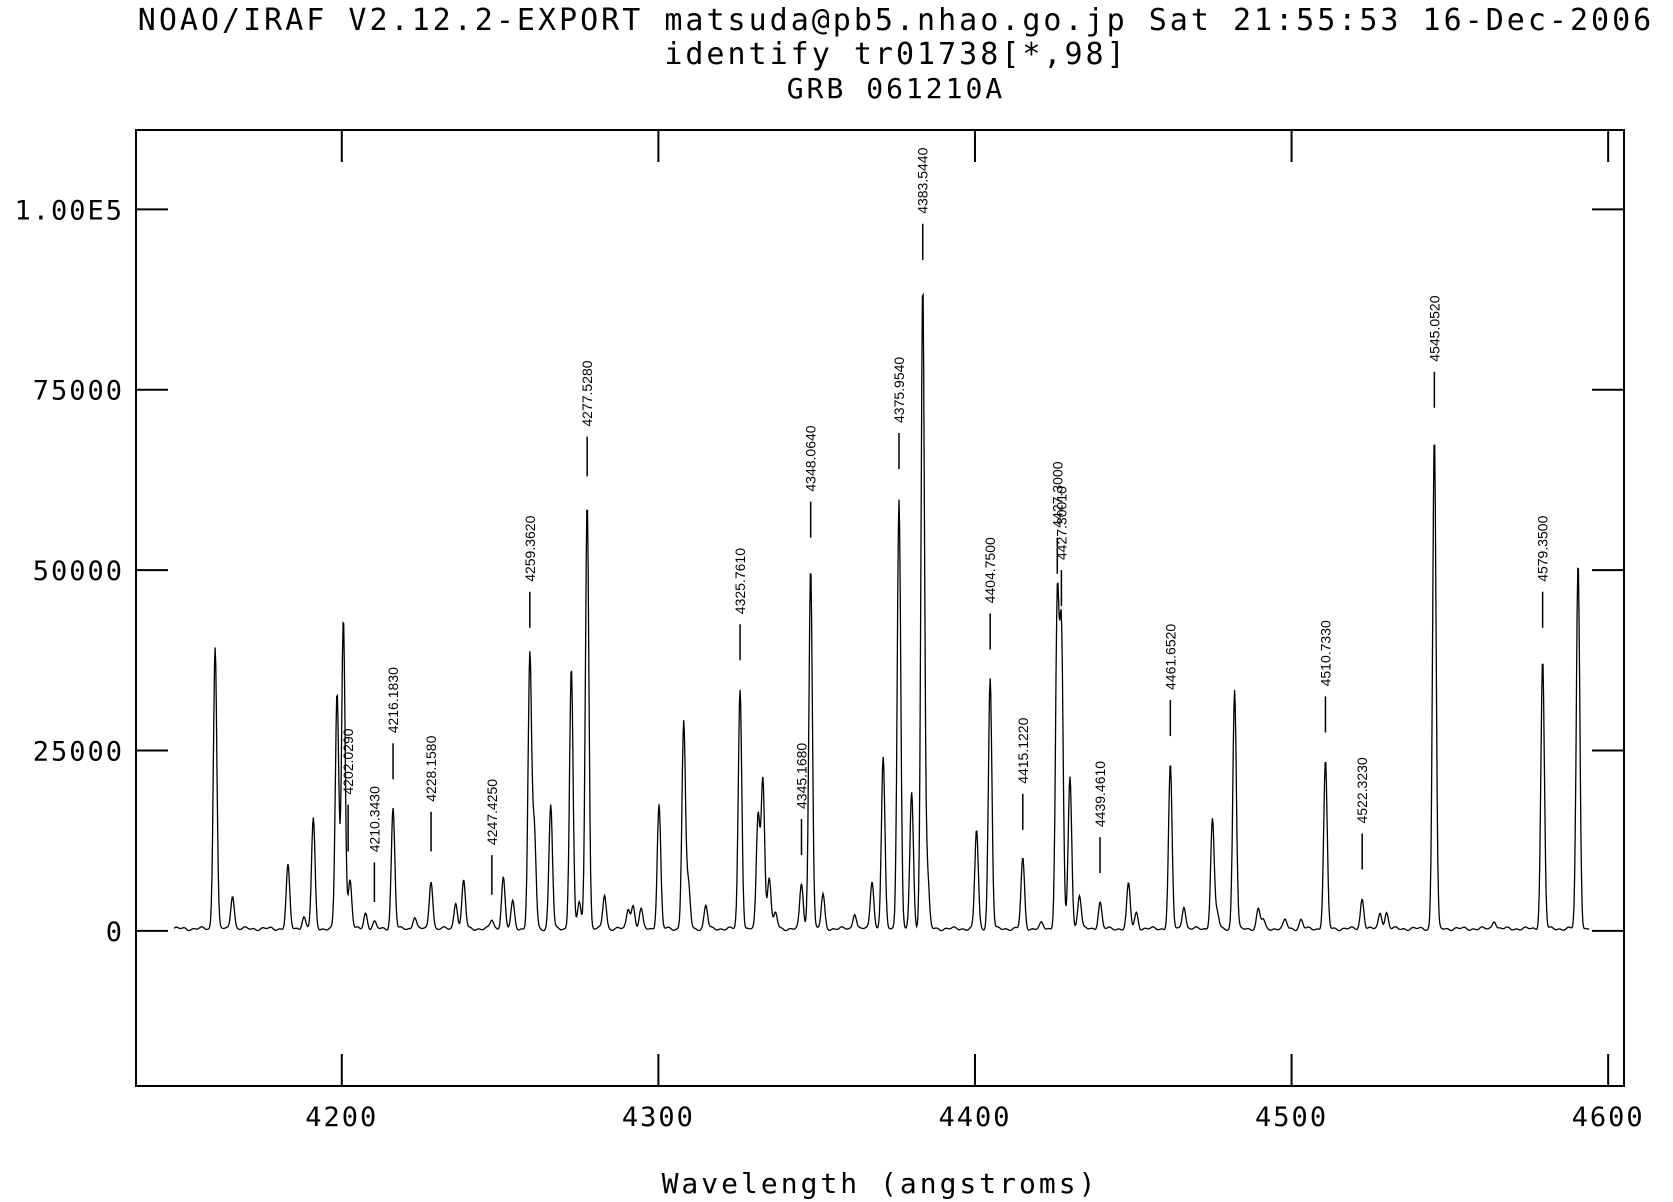 The image size is (1673, 1202). What do you see at coordinates (492, 812) in the screenshot?
I see `id-label: 4247.4250` at bounding box center [492, 812].